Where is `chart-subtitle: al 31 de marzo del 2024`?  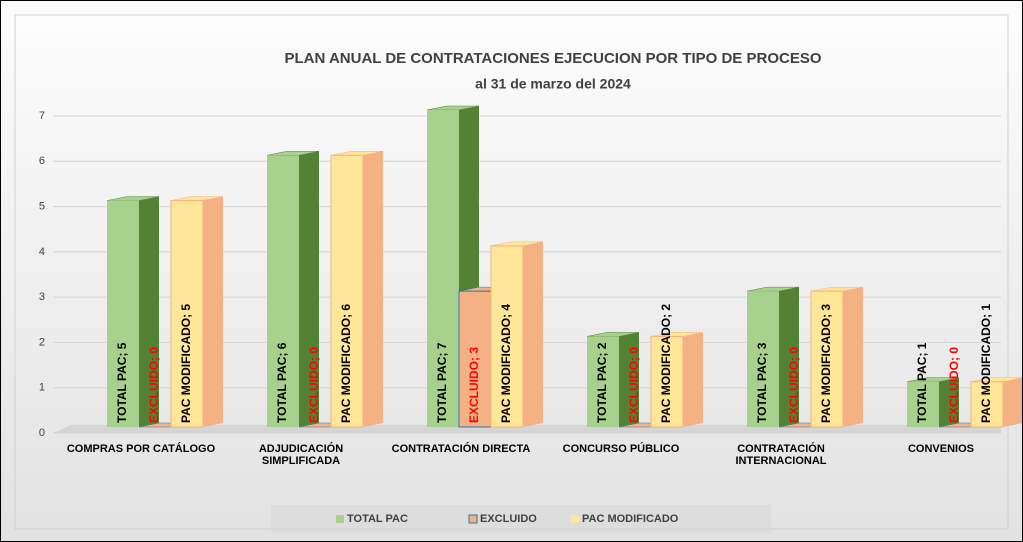
chart-subtitle: al 31 de marzo del 2024 is located at coordinates (553, 84).